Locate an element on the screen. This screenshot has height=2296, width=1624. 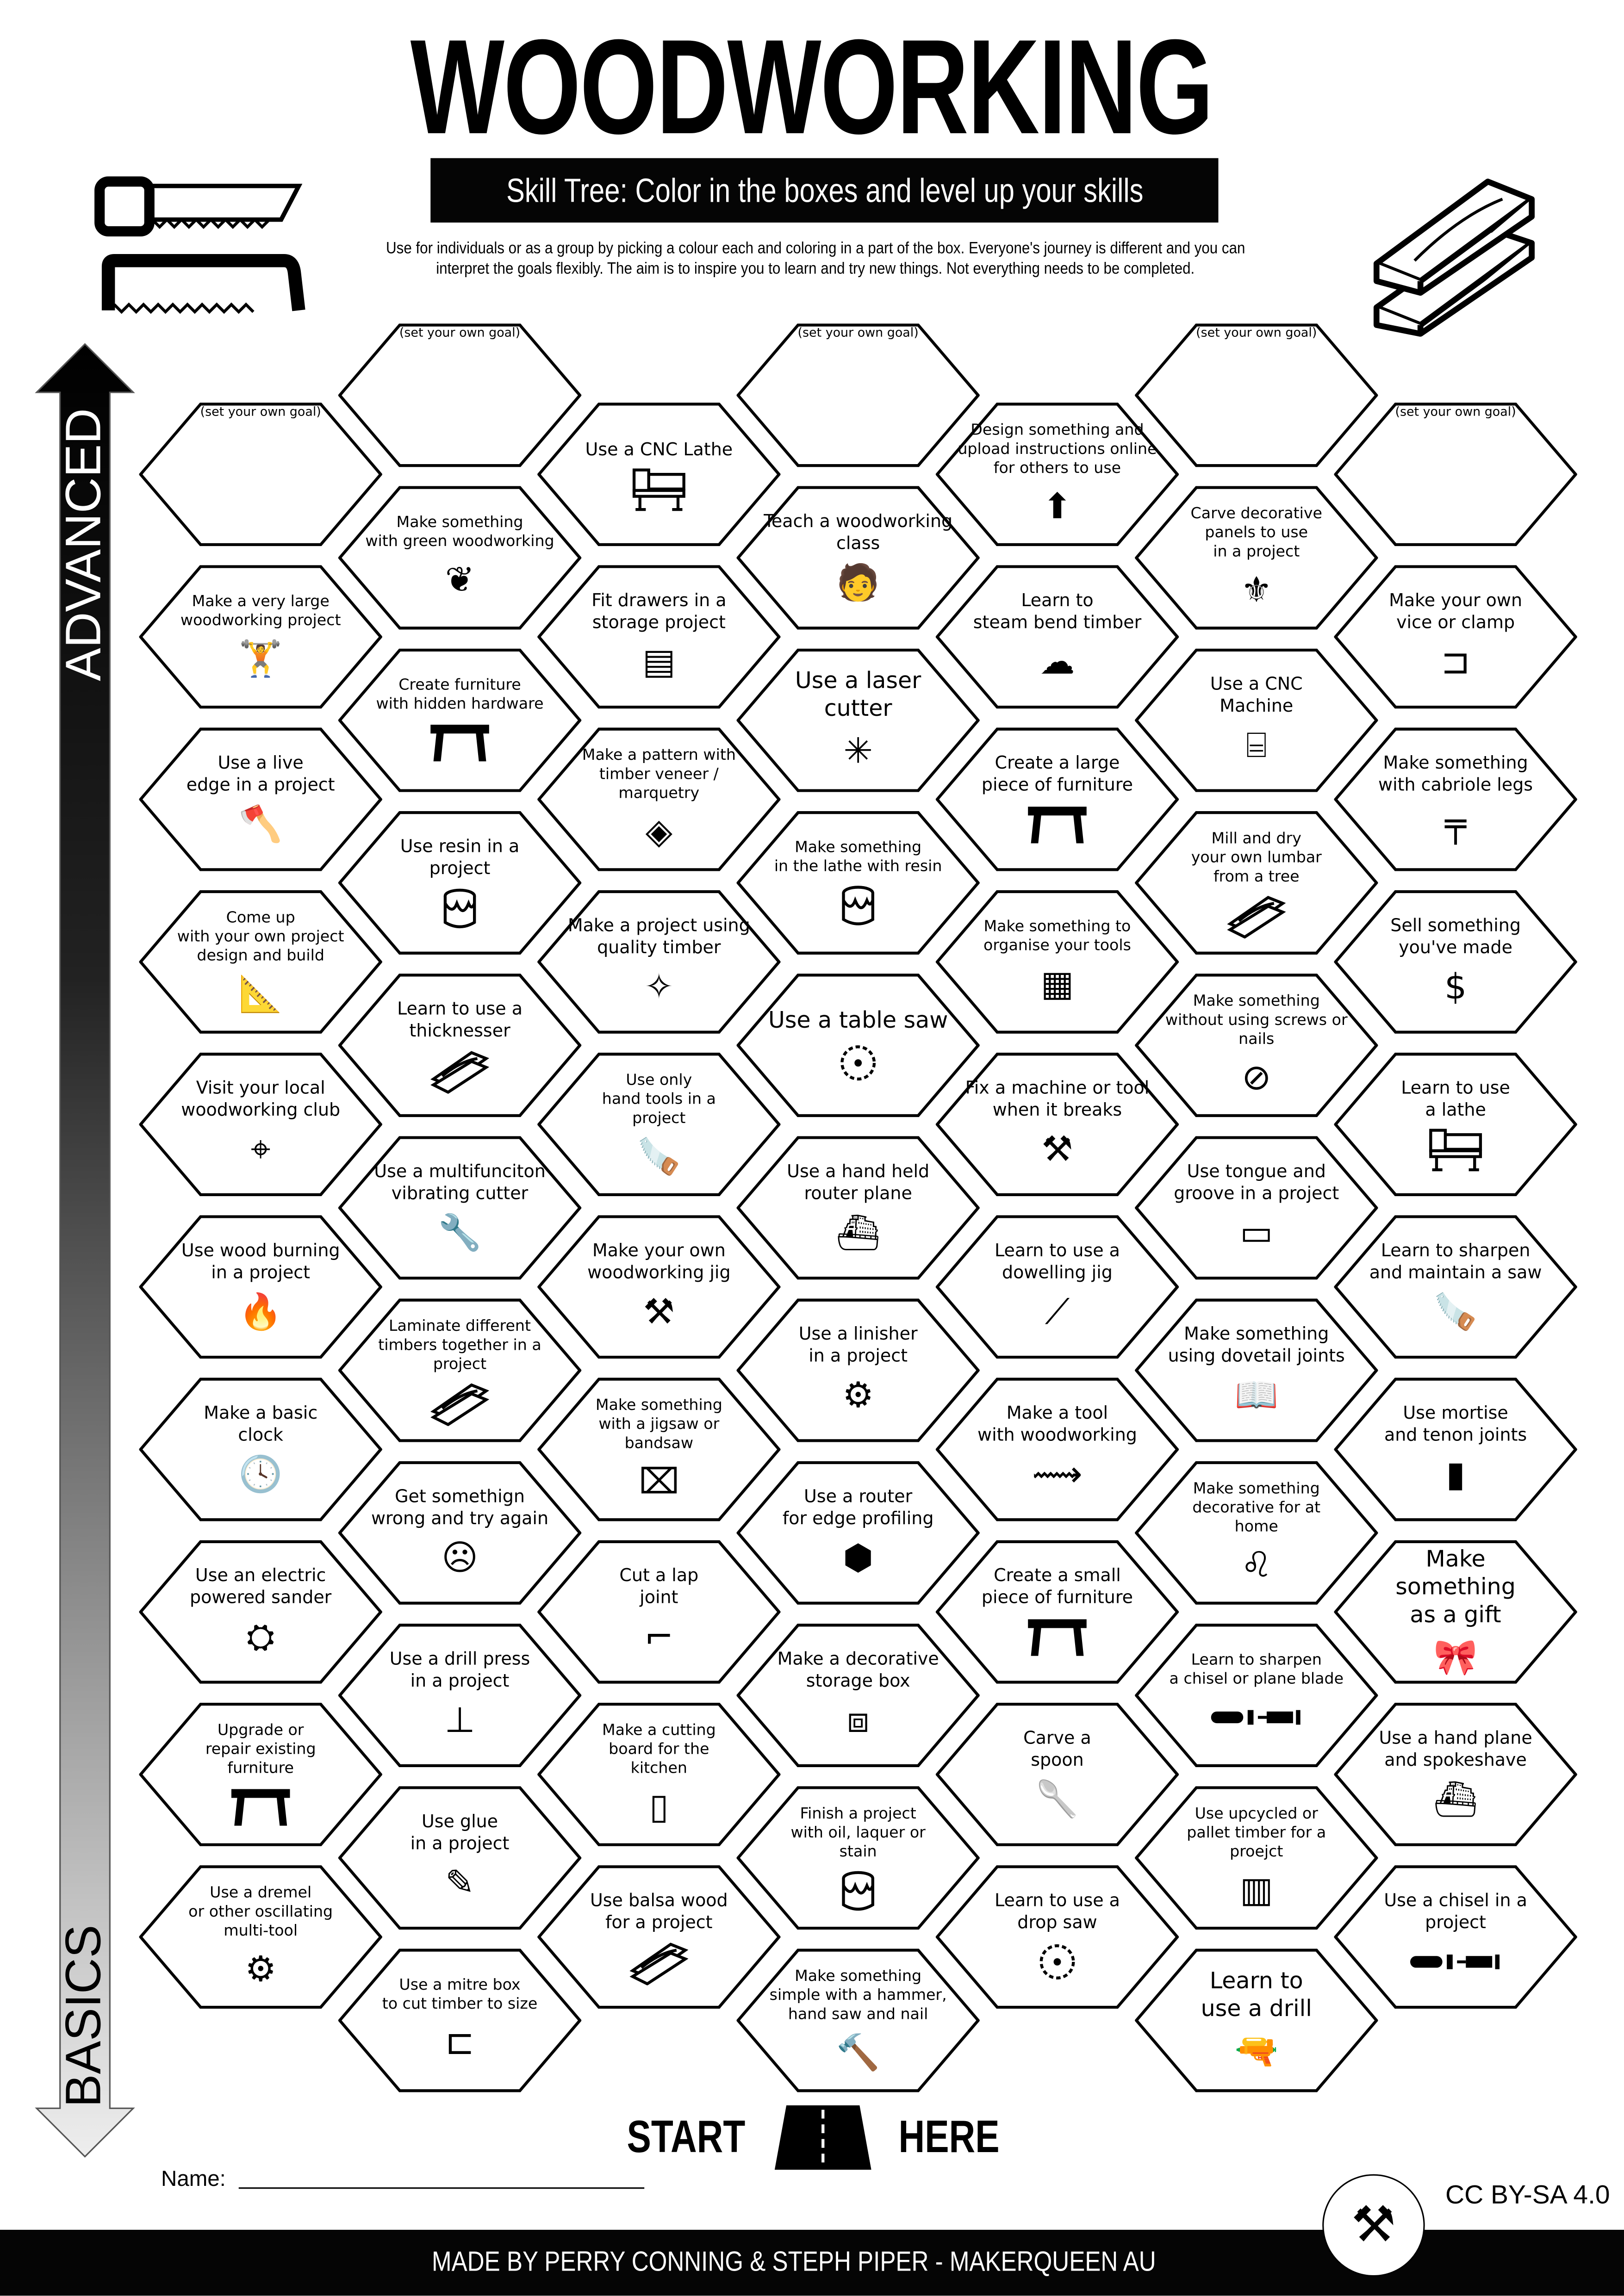
drill-icon: 🔫 is located at coordinates (1256, 2051).